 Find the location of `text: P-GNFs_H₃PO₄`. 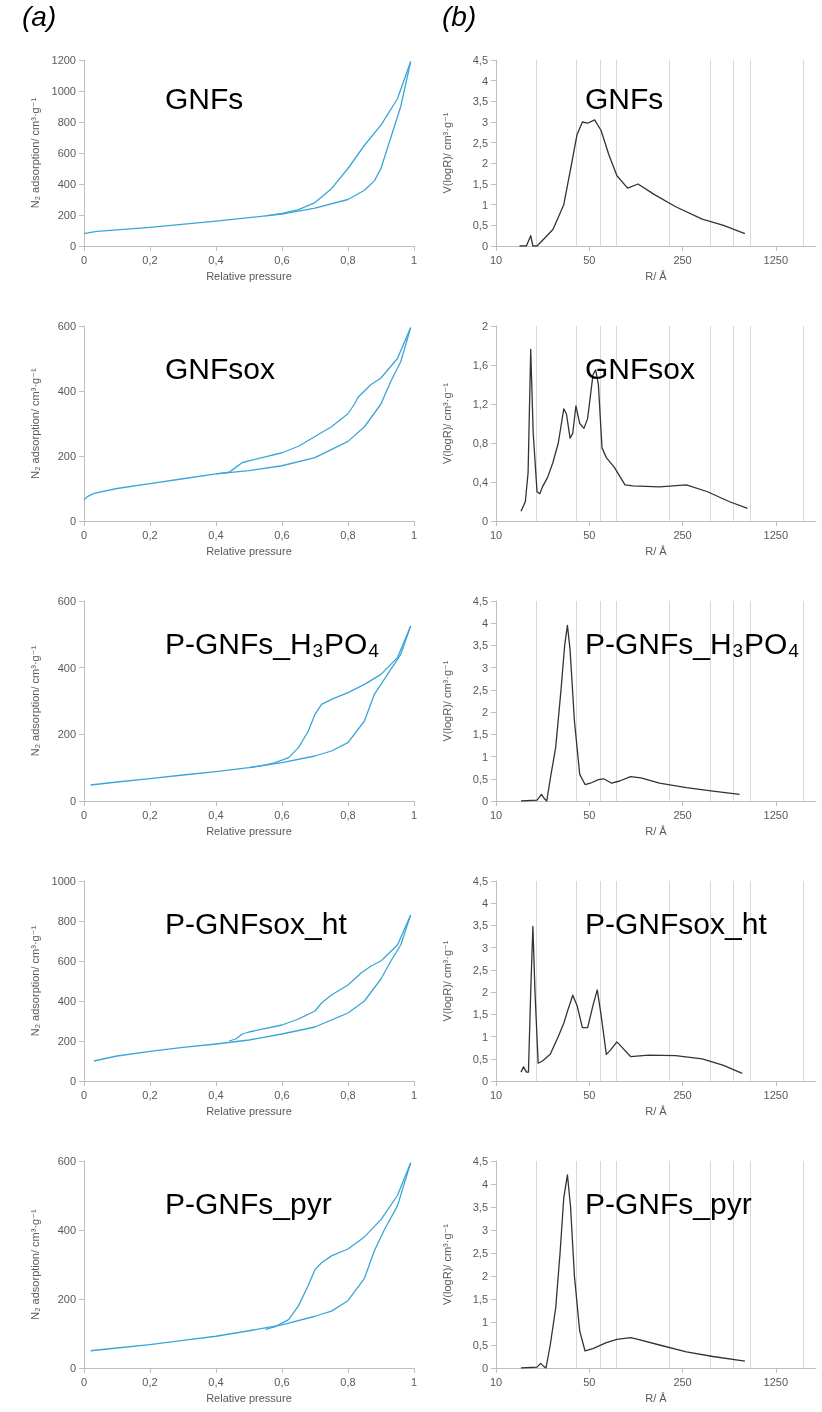

text: P-GNFs_H₃PO₄ is located at coordinates (692, 643).